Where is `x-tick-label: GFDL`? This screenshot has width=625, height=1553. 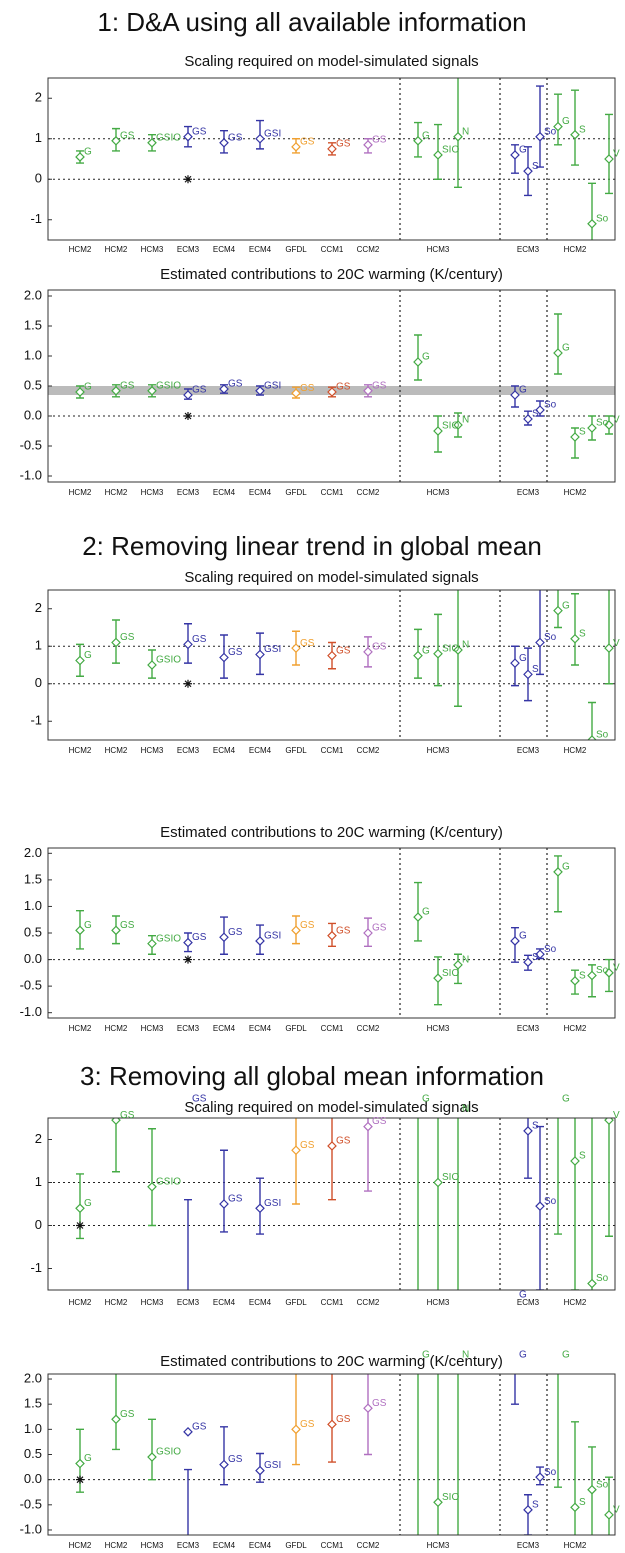 x-tick-label: GFDL is located at coordinates (296, 750).